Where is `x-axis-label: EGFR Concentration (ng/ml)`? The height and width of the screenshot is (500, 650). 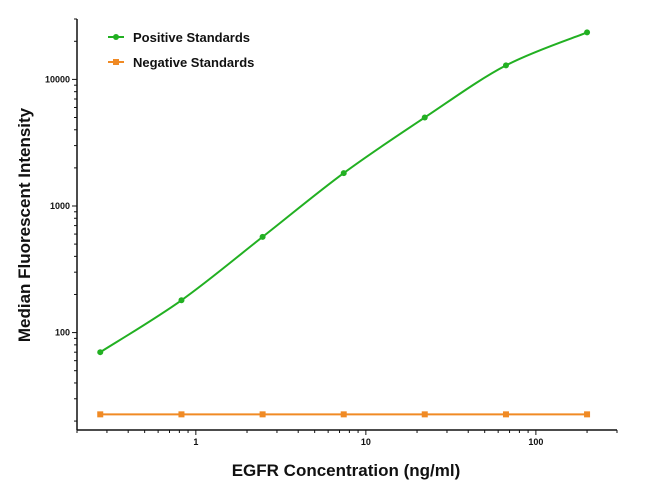
x-axis-label: EGFR Concentration (ng/ml) is located at coordinates (346, 470).